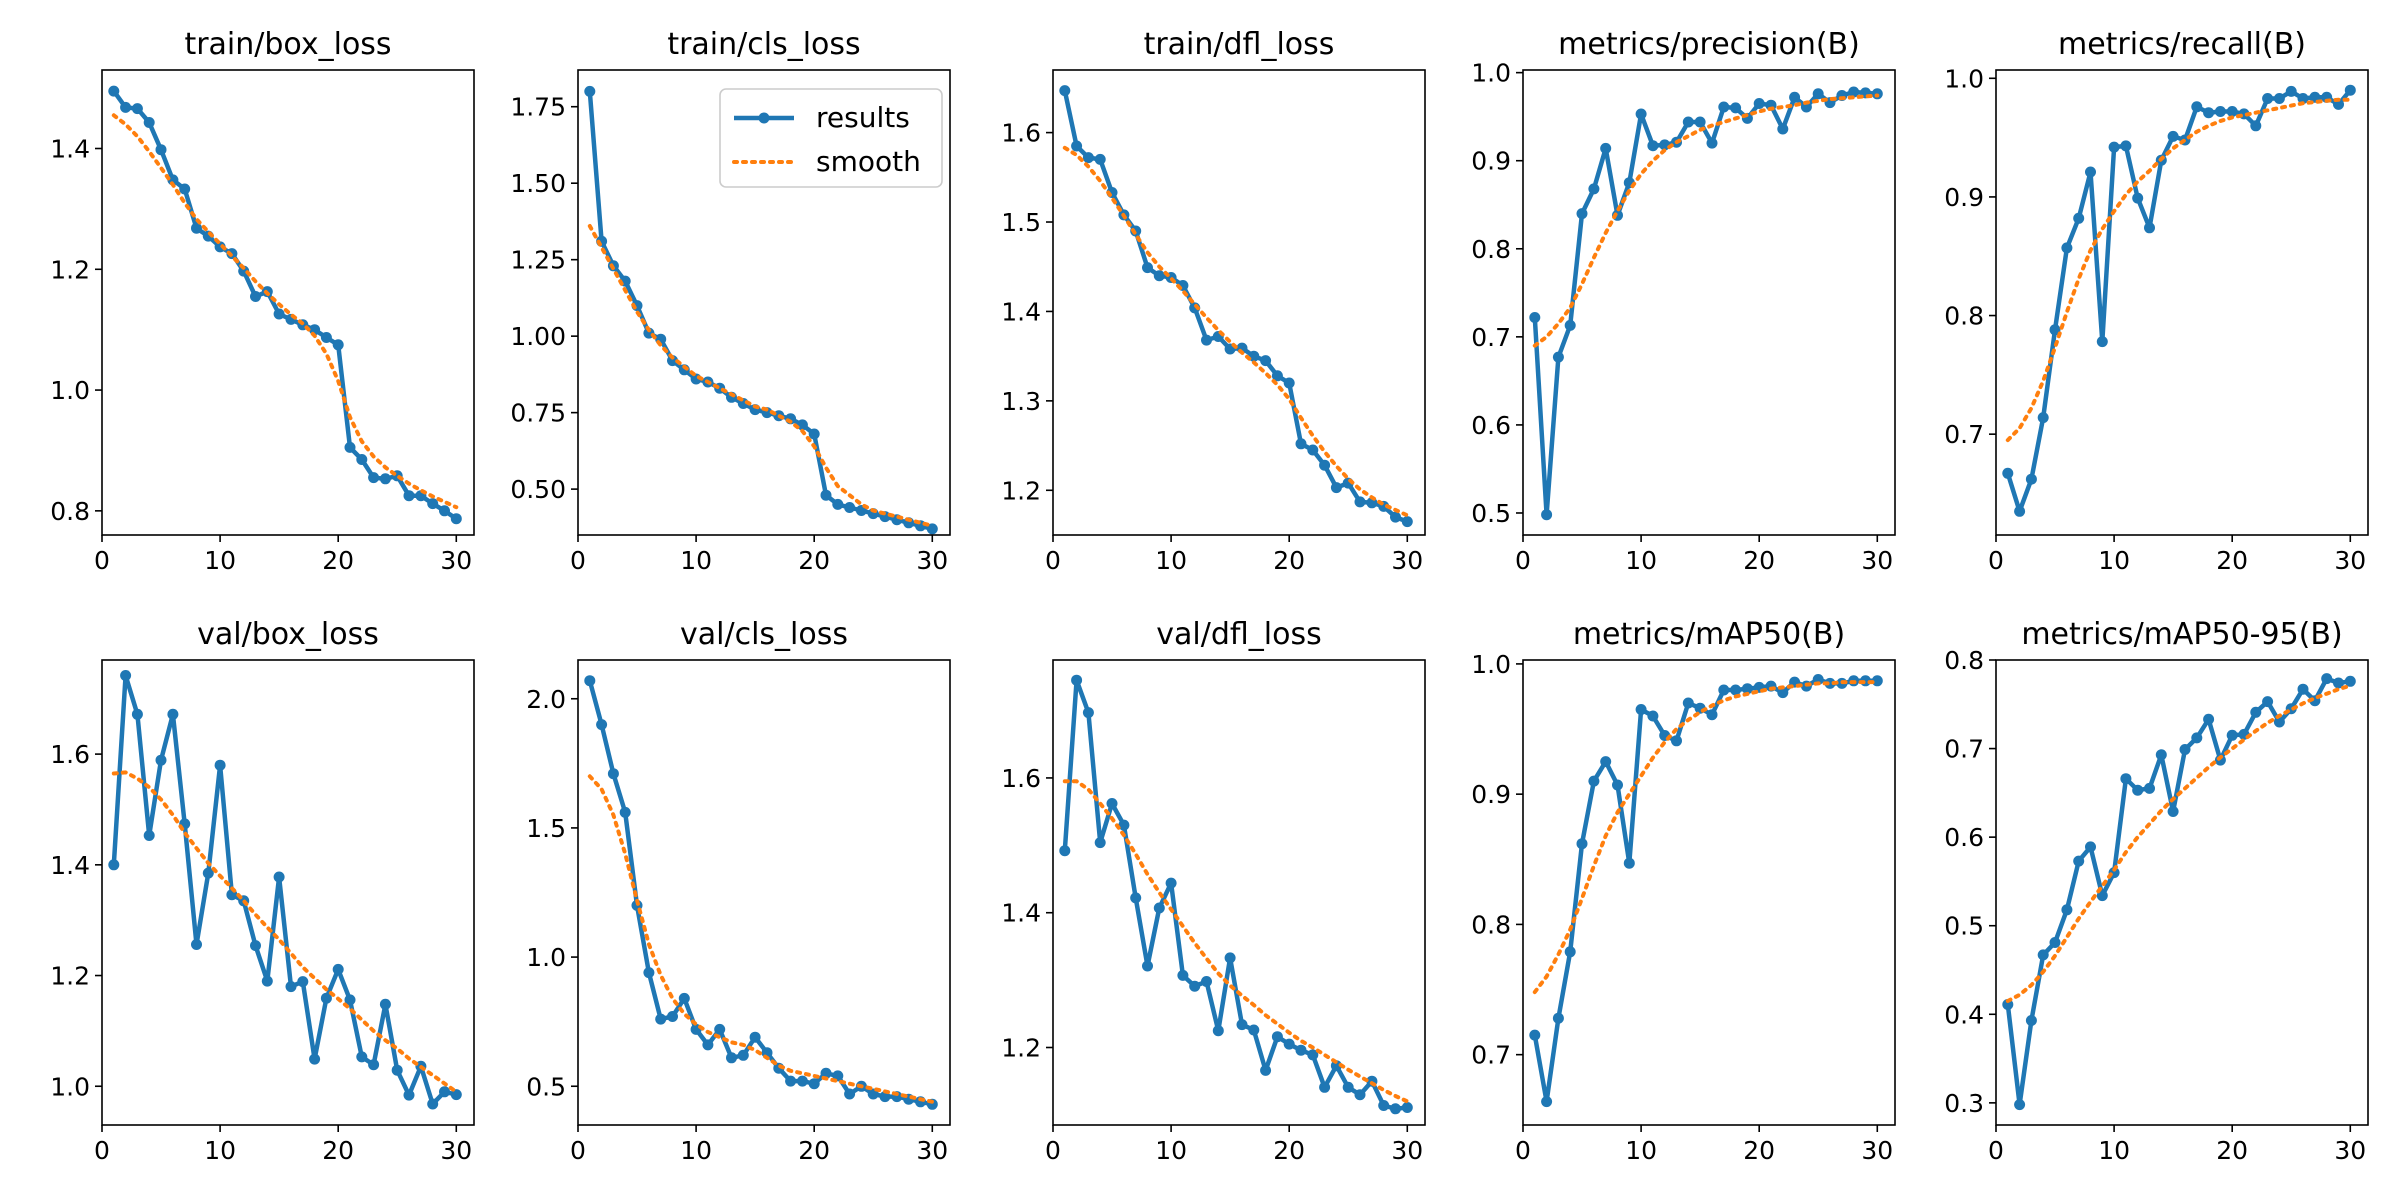 The width and height of the screenshot is (2400, 1200). Describe the element at coordinates (538, 183) in the screenshot. I see `y-tick-label: 1.50` at that location.